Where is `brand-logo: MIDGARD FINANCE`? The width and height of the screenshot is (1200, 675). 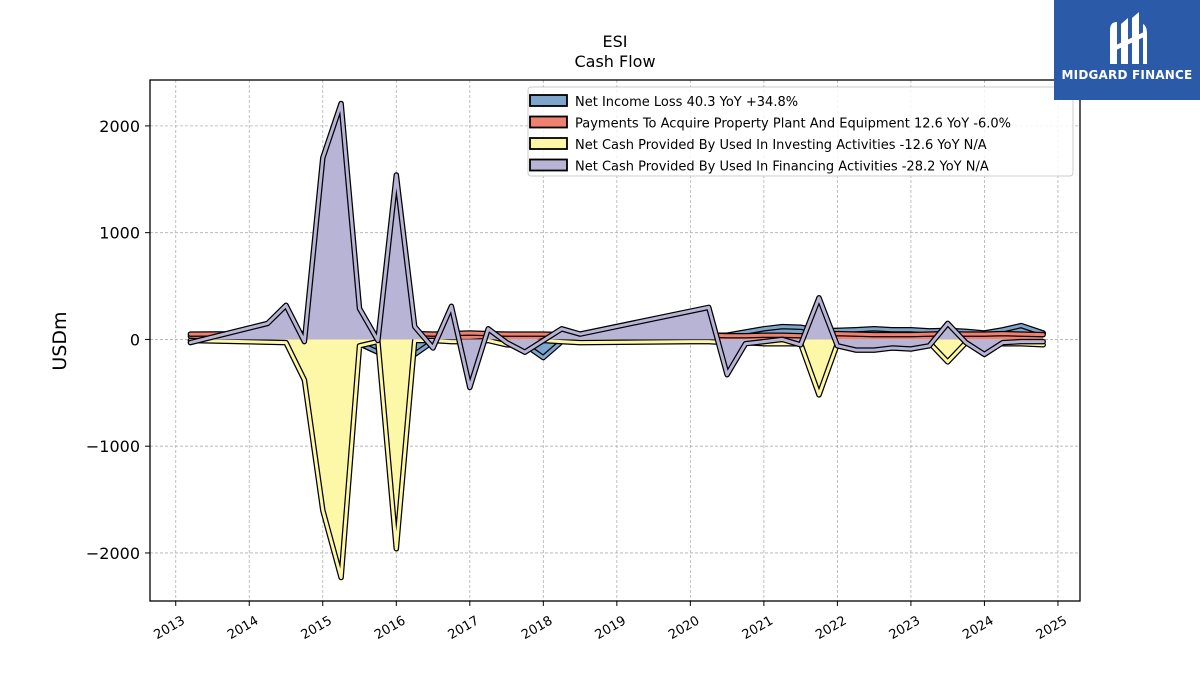
brand-logo: MIDGARD FINANCE is located at coordinates (1127, 50).